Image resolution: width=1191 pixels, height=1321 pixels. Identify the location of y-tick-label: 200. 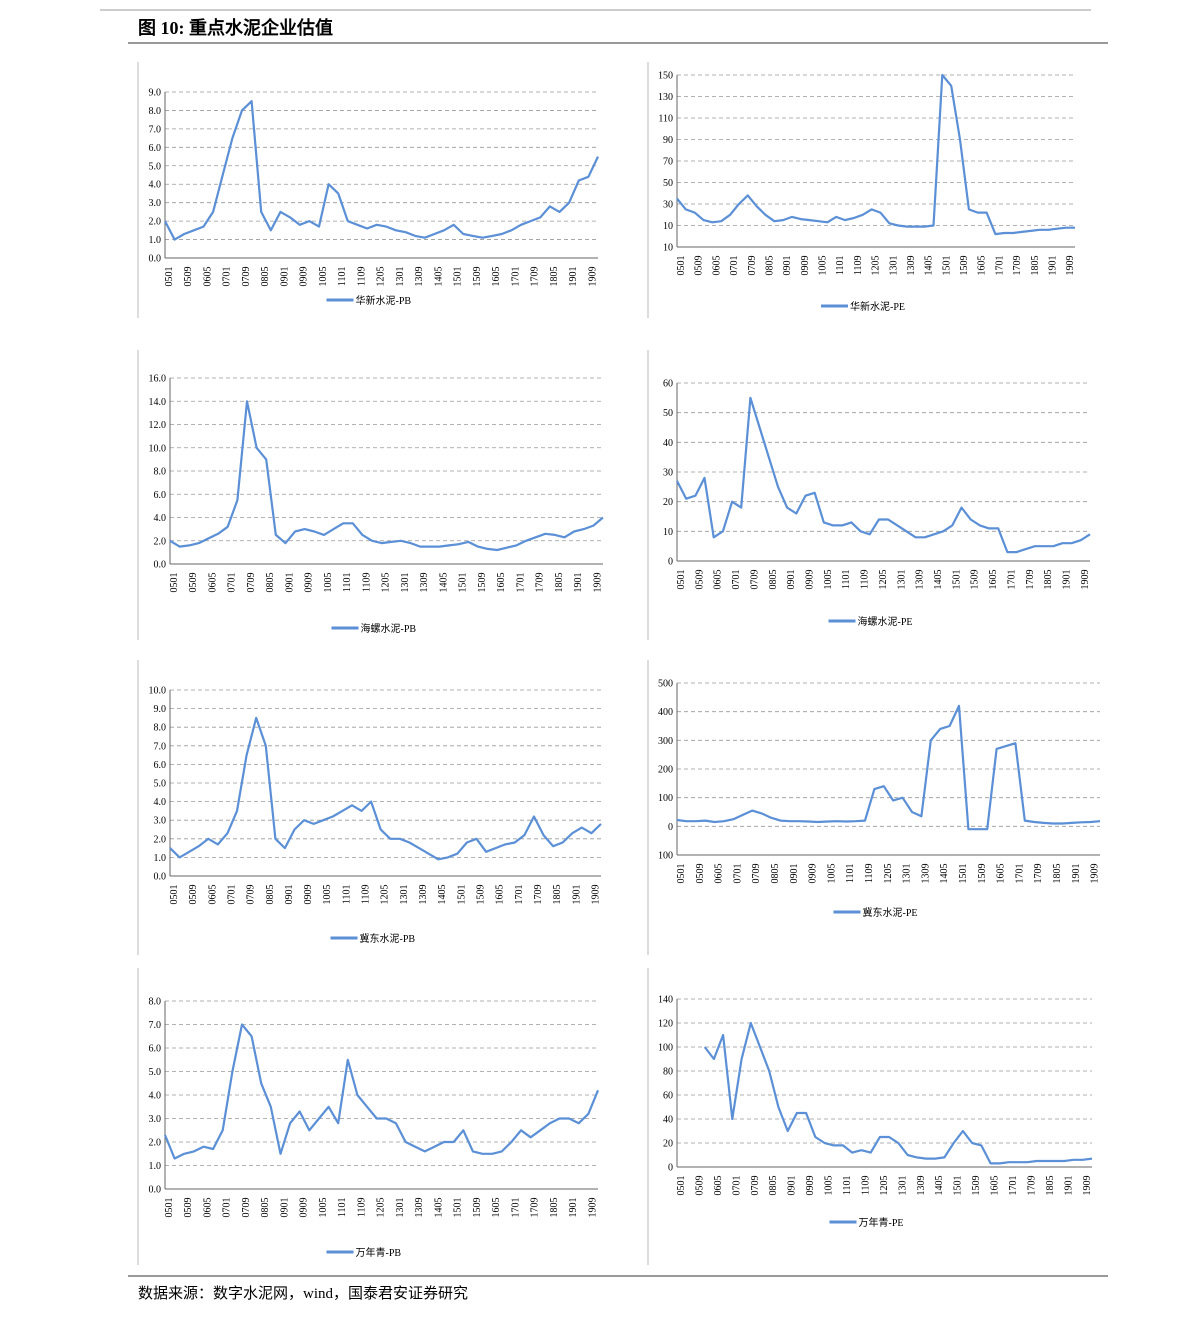
(665, 770).